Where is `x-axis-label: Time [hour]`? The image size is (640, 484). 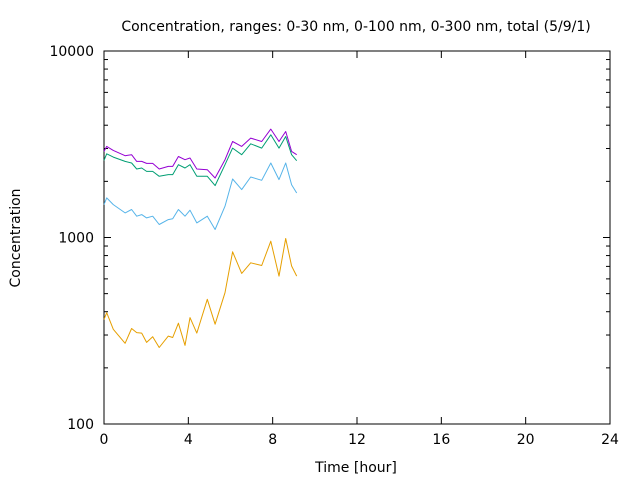
x-axis-label: Time [hour] is located at coordinates (355, 468).